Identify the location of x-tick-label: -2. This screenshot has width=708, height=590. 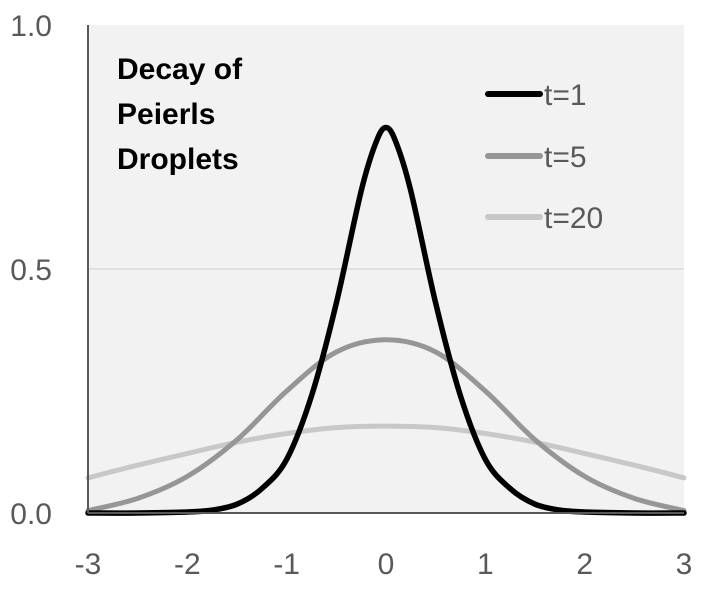
(187, 564).